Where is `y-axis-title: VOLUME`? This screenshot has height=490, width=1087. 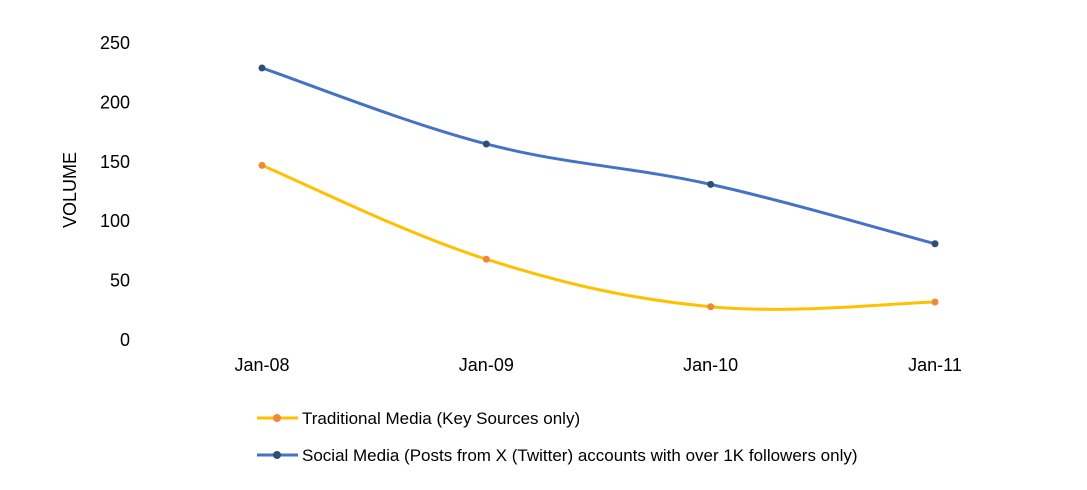
y-axis-title: VOLUME is located at coordinates (70, 190).